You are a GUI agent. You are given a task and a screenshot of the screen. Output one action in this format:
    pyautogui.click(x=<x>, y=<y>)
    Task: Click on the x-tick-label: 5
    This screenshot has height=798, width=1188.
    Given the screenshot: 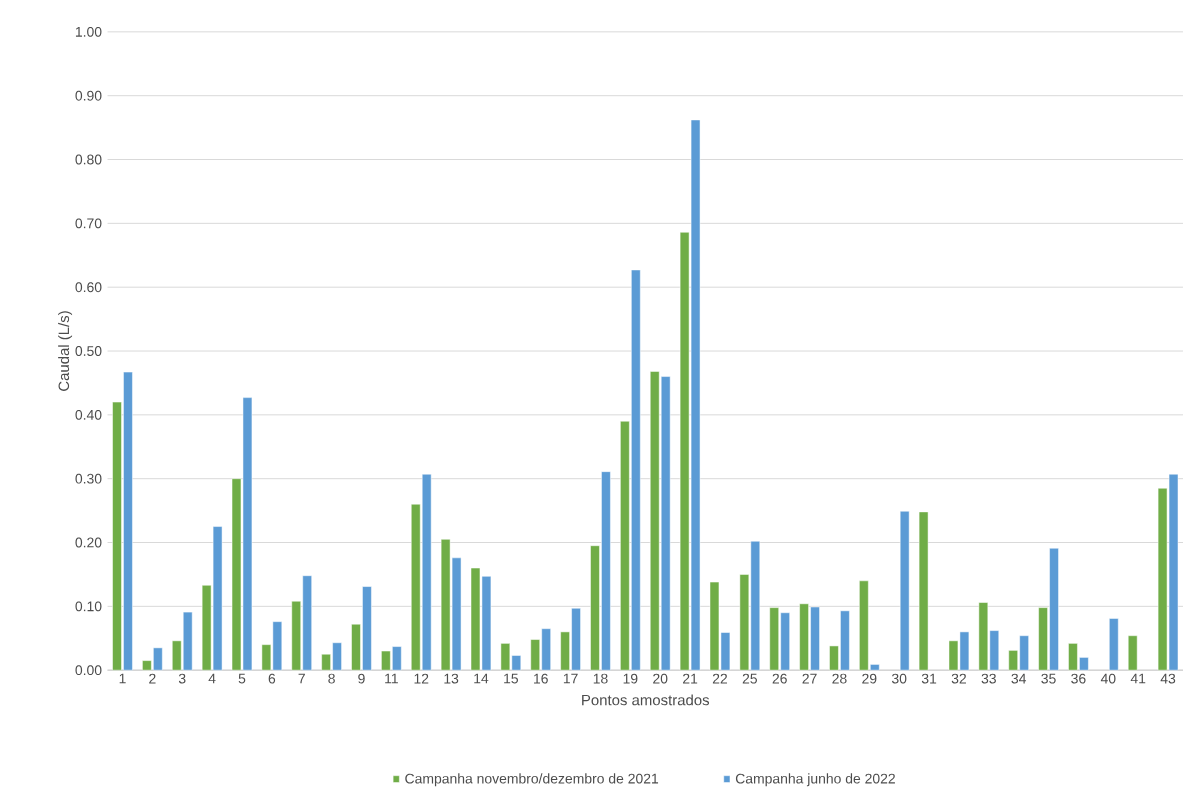 What is the action you would take?
    pyautogui.click(x=242, y=678)
    